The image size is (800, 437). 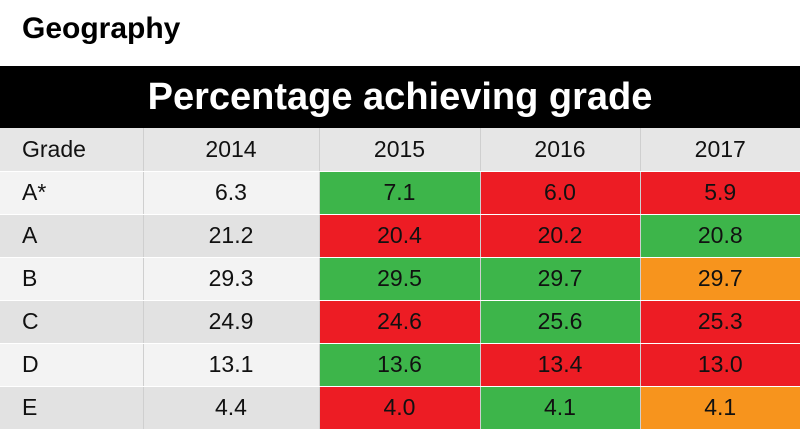 I want to click on value-cell-2017: 20.8, so click(x=720, y=236).